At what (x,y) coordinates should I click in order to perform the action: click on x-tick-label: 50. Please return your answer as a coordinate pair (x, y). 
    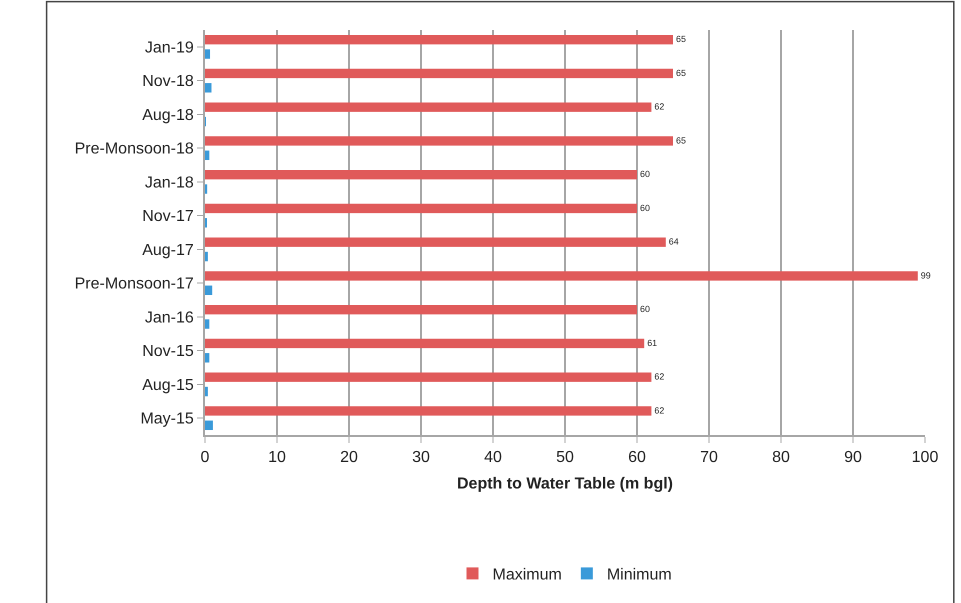
    Looking at the image, I should click on (565, 457).